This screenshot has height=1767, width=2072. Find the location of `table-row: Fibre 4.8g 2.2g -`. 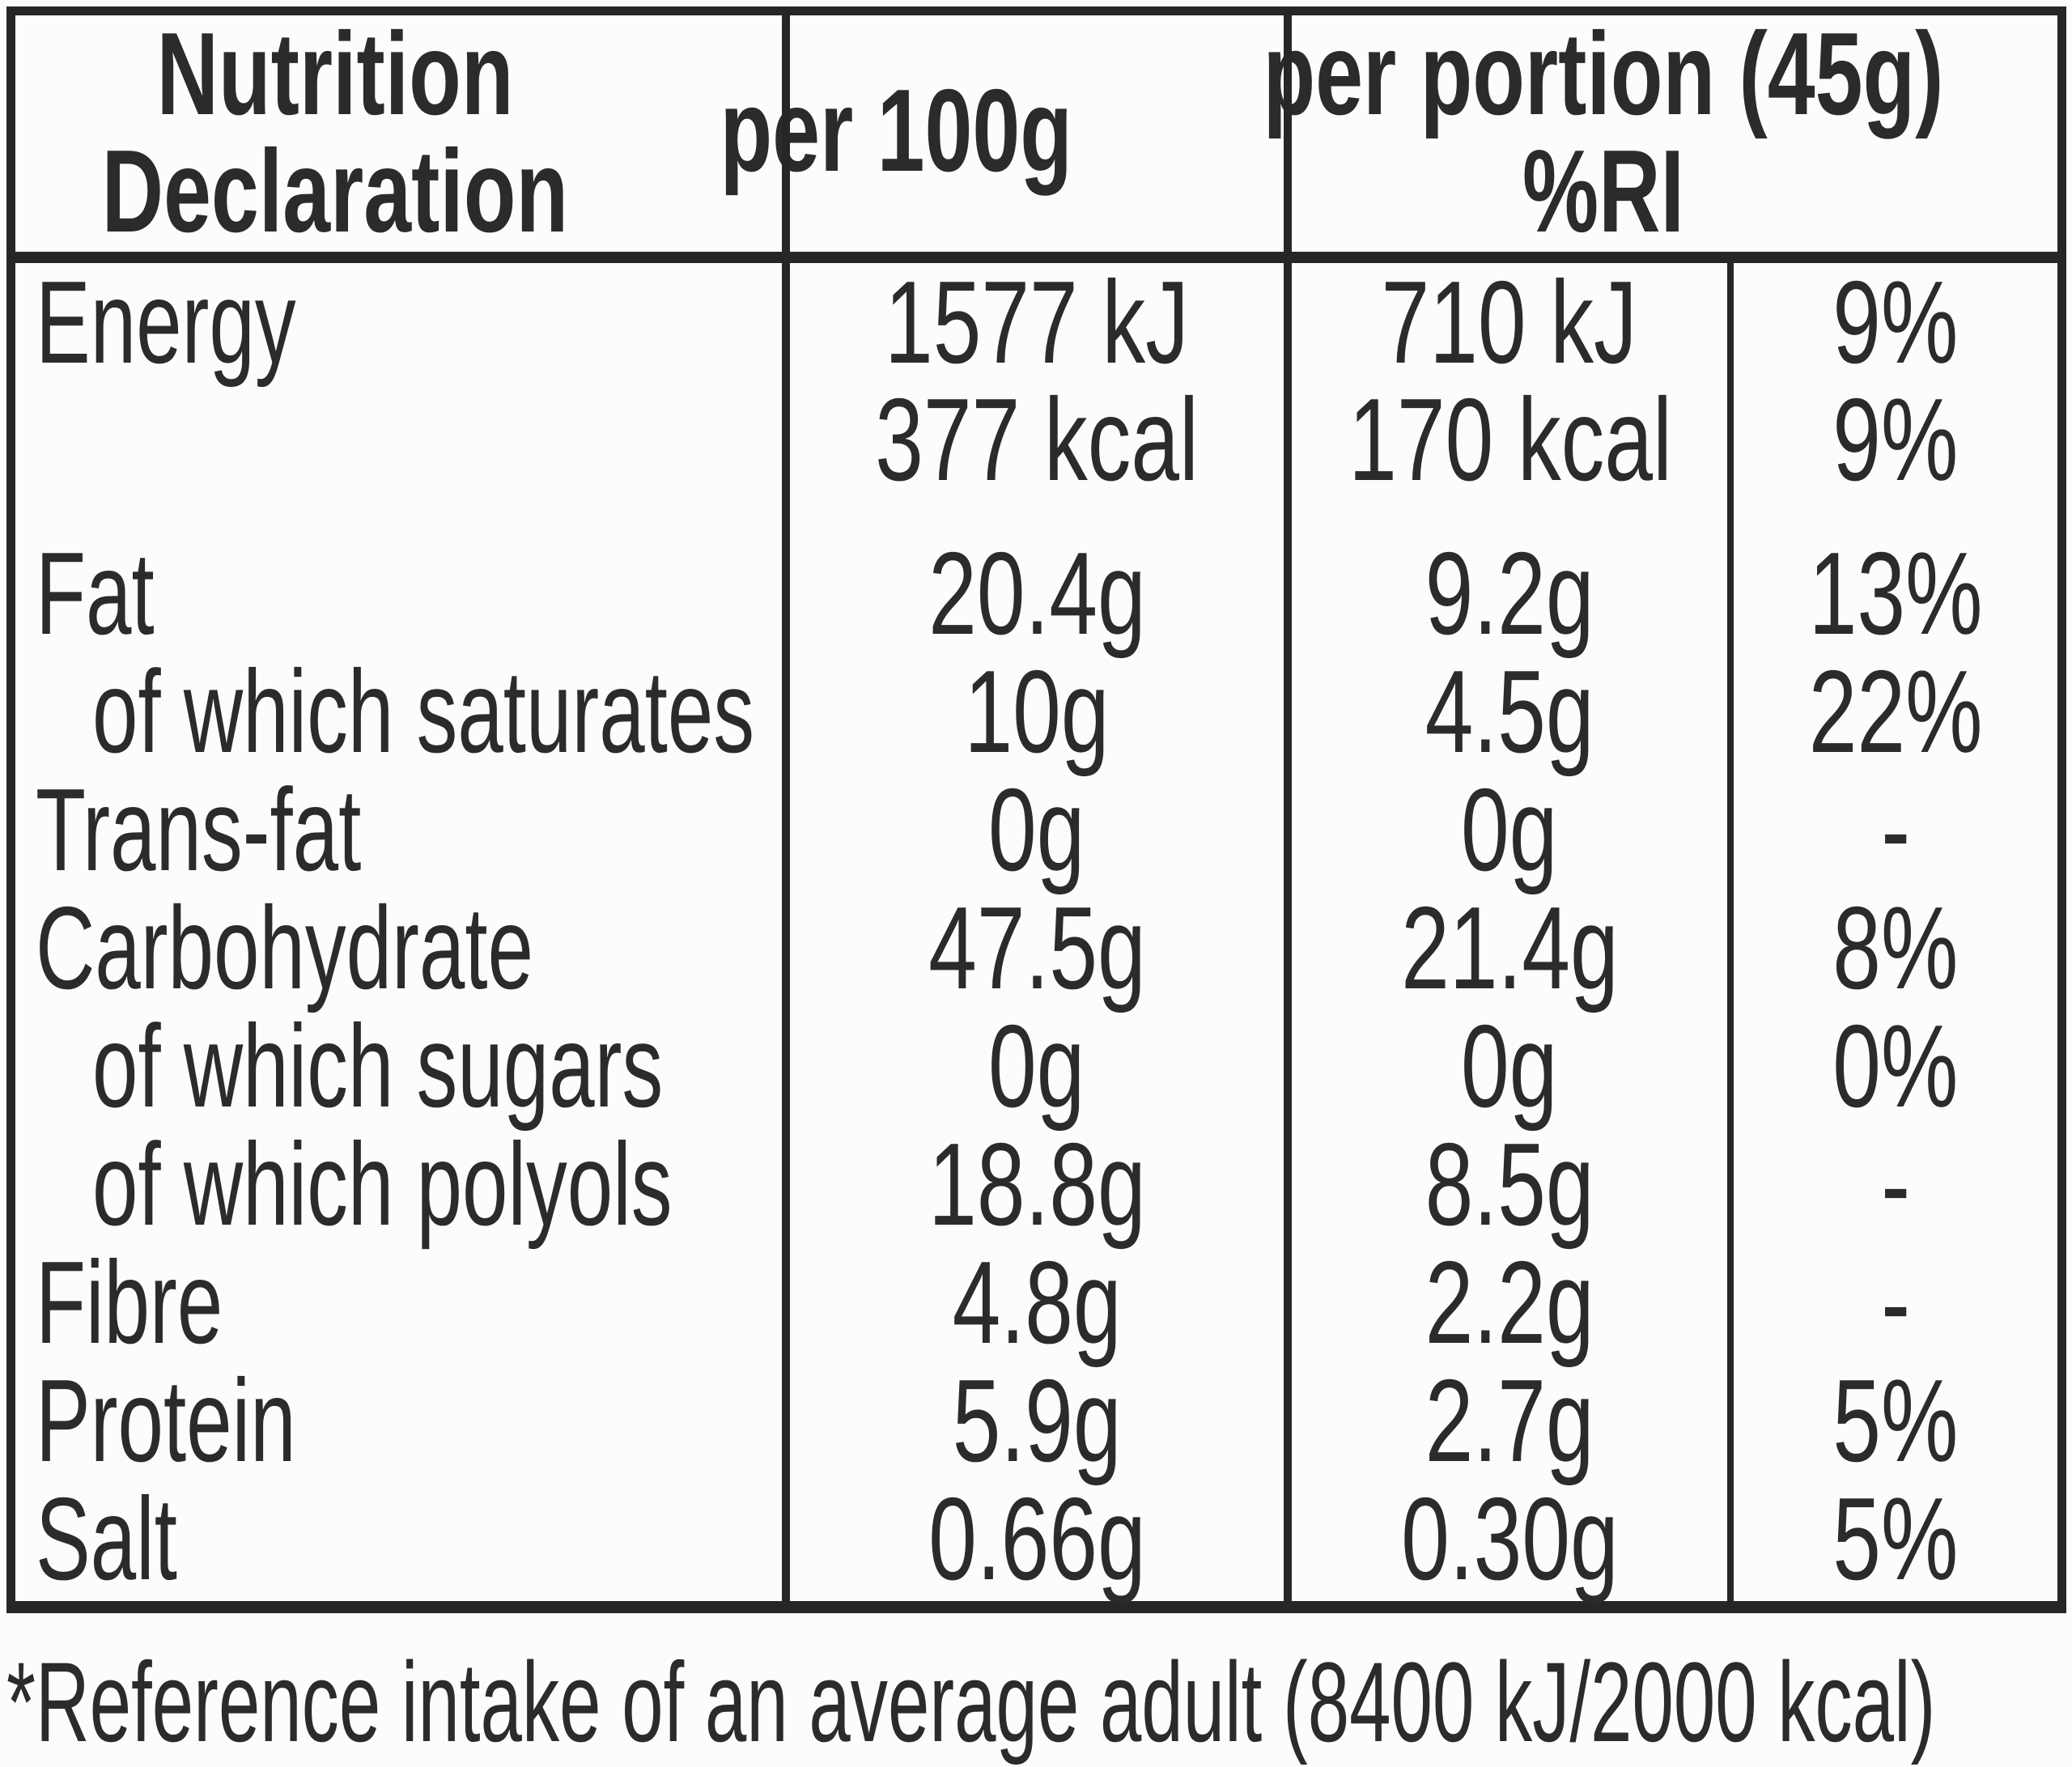

table-row: Fibre 4.8g 2.2g - is located at coordinates (1036, 1302).